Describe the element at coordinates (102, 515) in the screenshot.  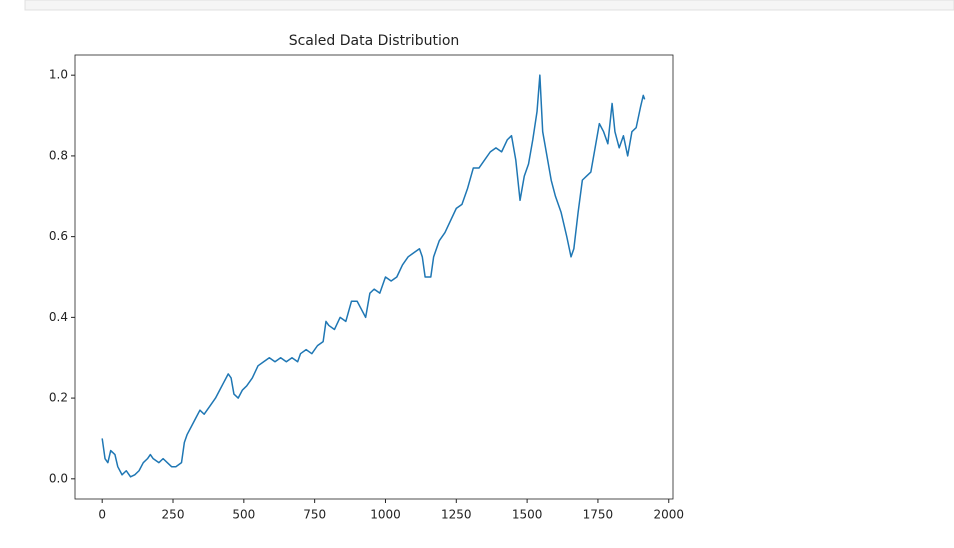
I see `x-tick-label: 0` at that location.